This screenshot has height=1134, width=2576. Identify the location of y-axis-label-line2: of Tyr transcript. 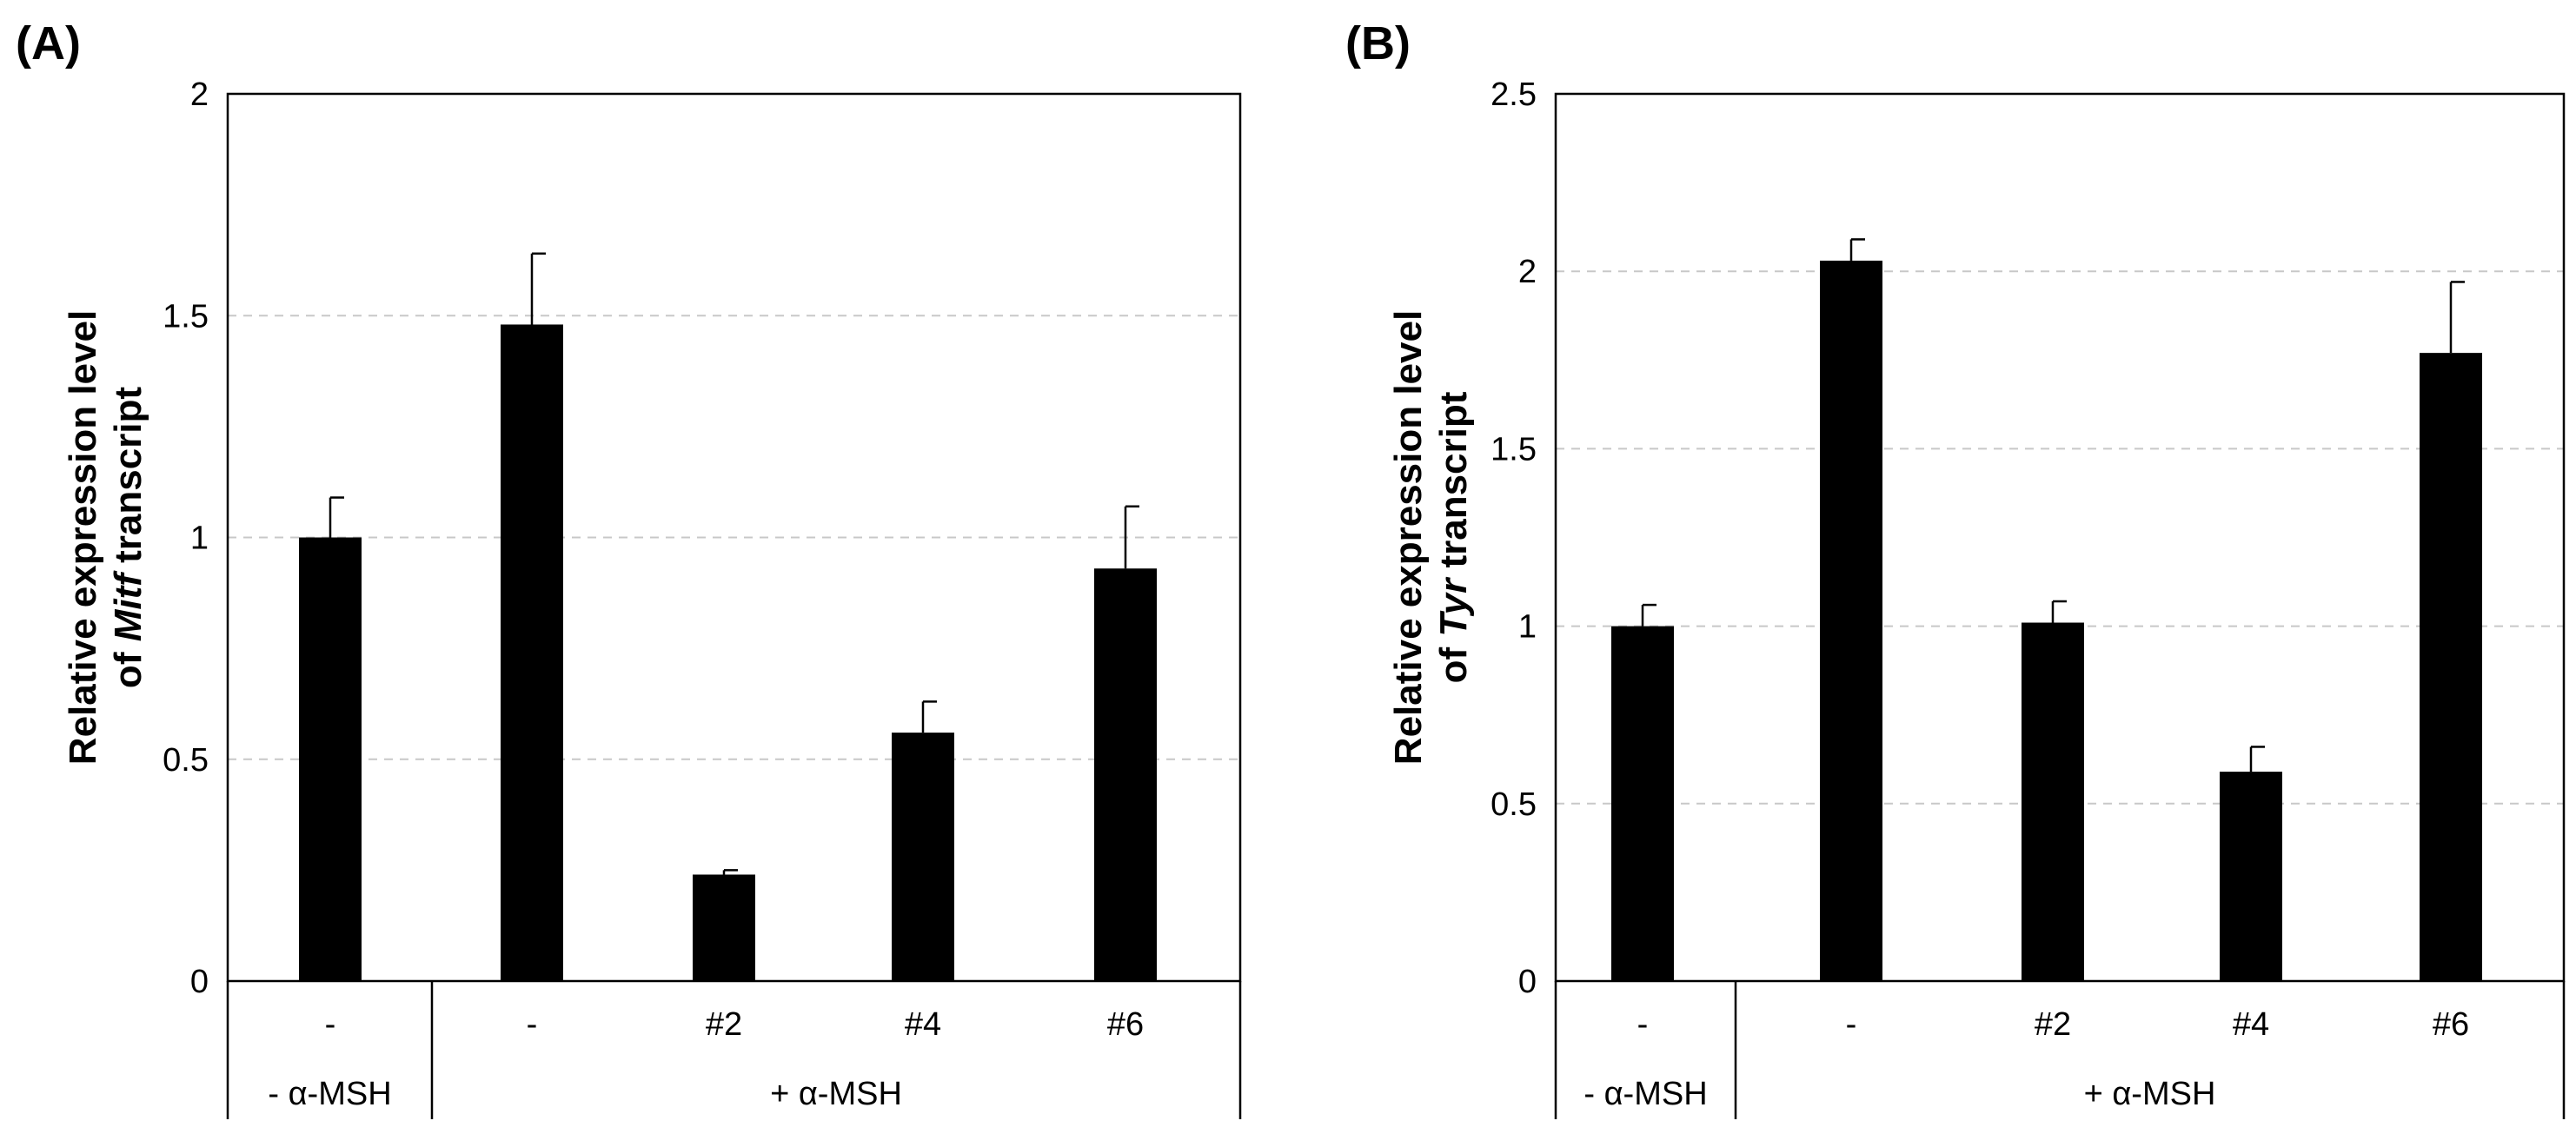
(1453, 537).